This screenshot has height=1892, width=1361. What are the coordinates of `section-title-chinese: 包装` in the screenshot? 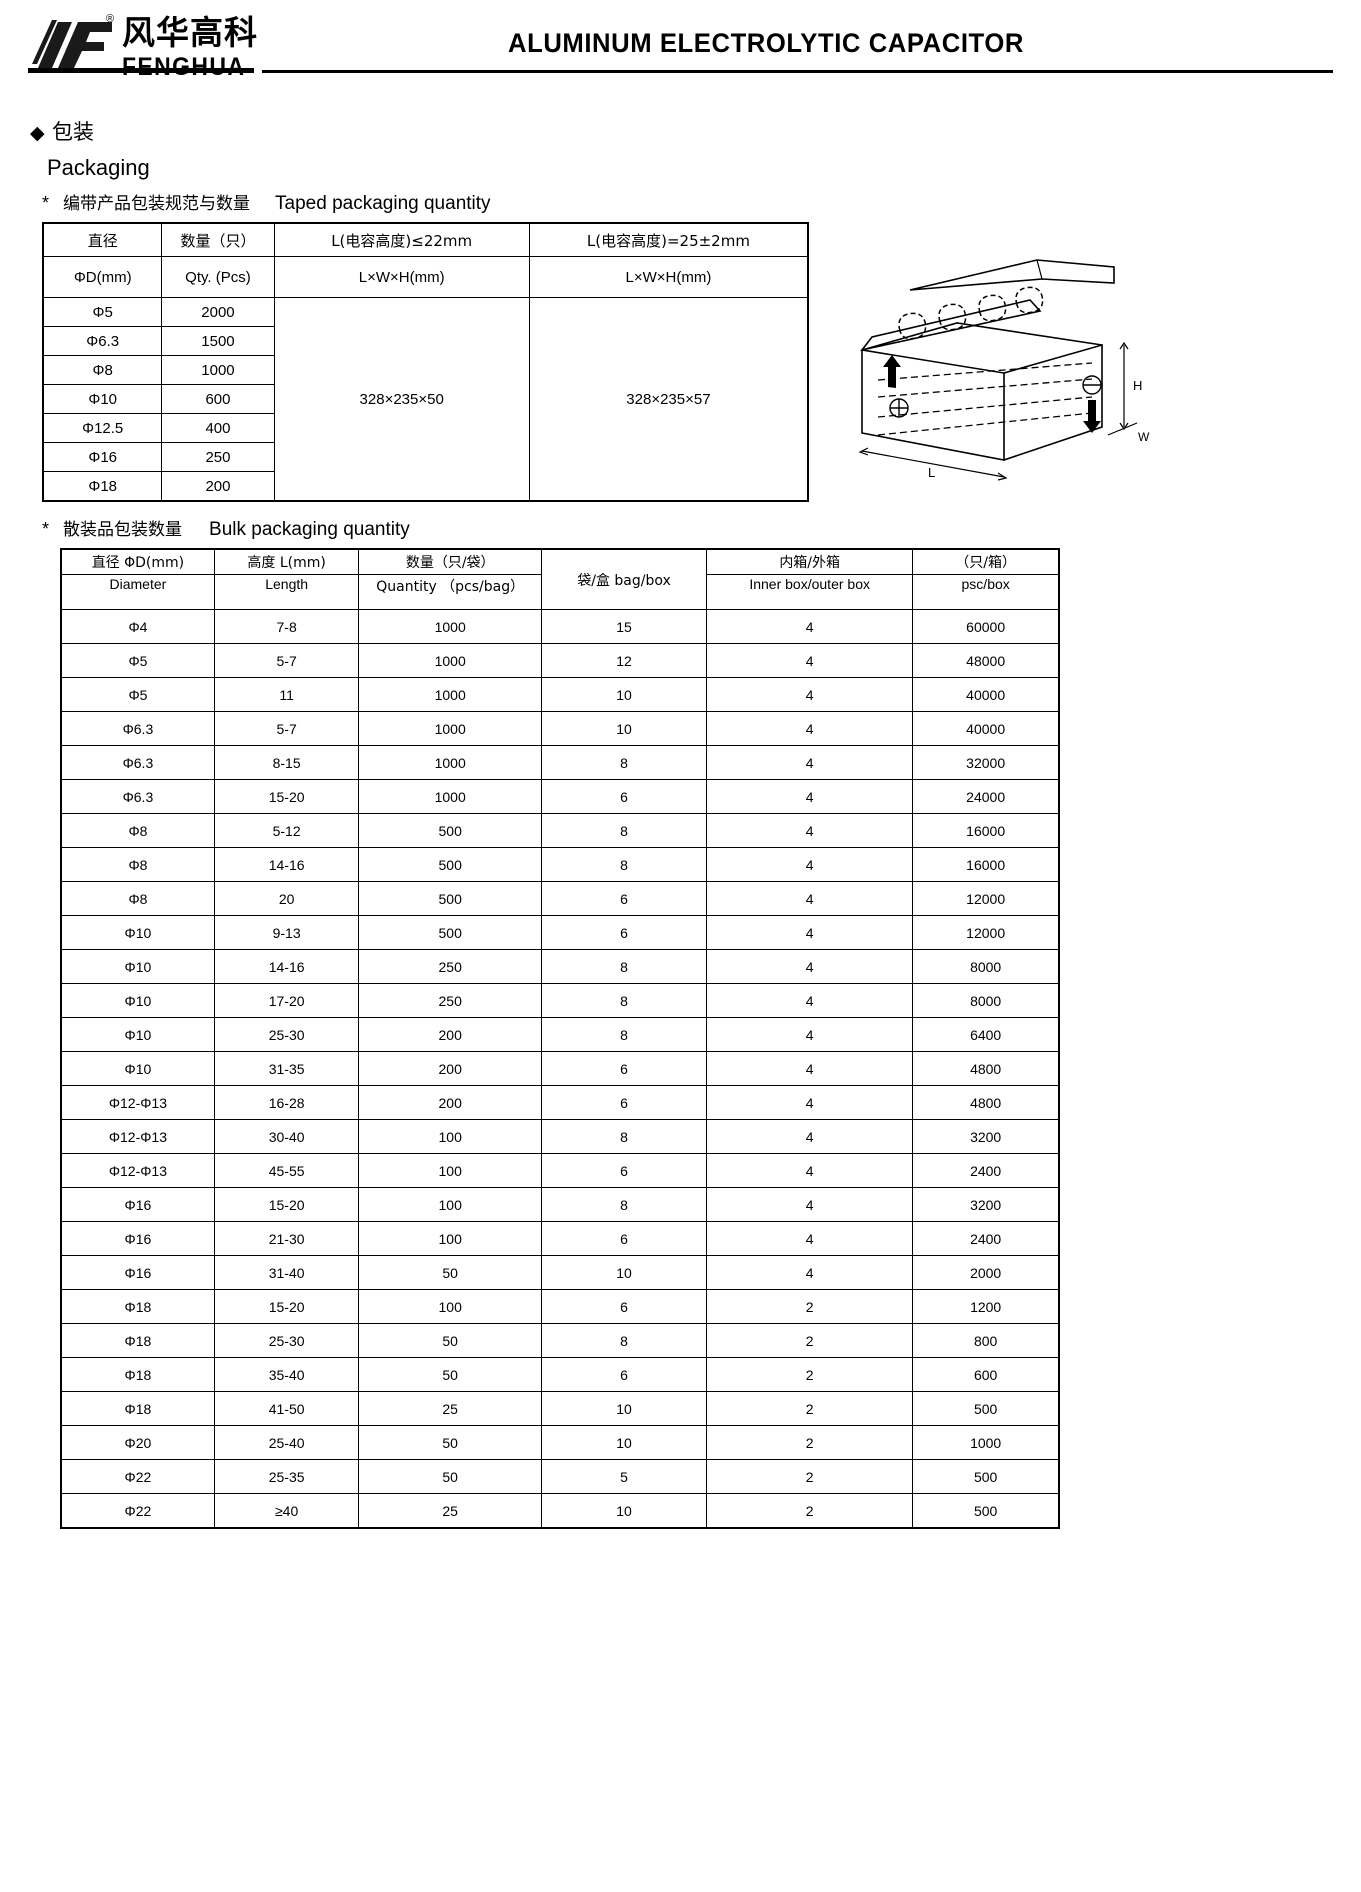 It's located at (73, 132).